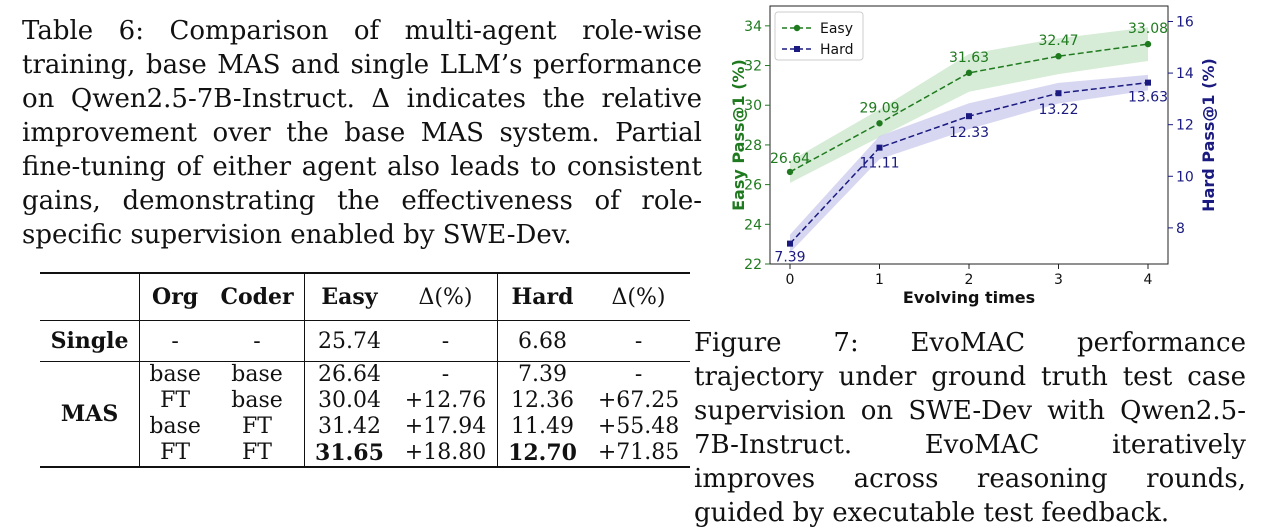 This screenshot has width=1280, height=530. What do you see at coordinates (638, 452) in the screenshot?
I see `cell-hard-delta: +71.85` at bounding box center [638, 452].